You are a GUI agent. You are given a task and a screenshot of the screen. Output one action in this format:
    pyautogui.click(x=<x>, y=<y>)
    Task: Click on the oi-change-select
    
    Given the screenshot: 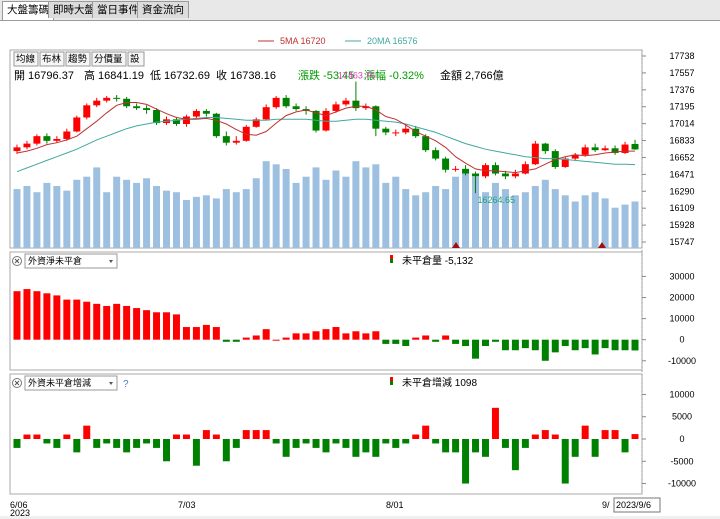 What is the action you would take?
    pyautogui.click(x=71, y=383)
    